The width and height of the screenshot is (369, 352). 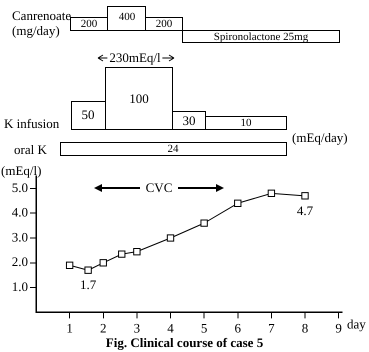 What do you see at coordinates (338, 328) in the screenshot?
I see `x-tick-label: 9` at bounding box center [338, 328].